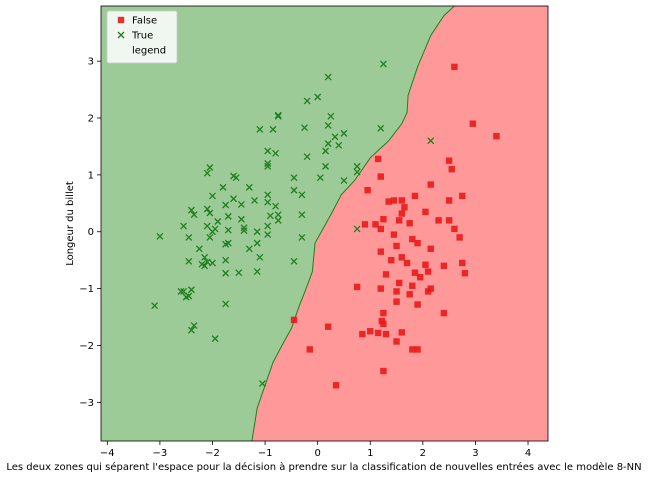  Describe the element at coordinates (91, 175) in the screenshot. I see `y-tick-label: 1` at that location.